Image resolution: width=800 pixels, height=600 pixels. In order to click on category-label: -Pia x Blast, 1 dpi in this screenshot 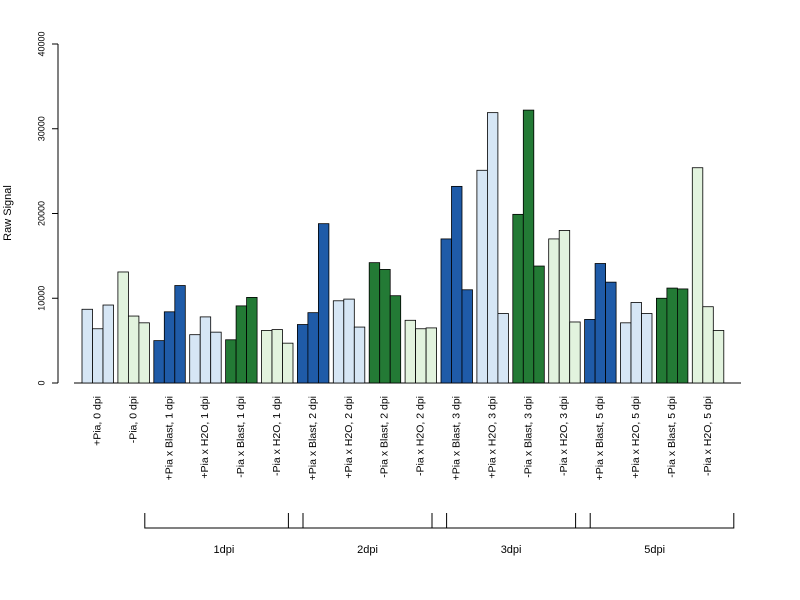, I will do `click(241, 437)`.